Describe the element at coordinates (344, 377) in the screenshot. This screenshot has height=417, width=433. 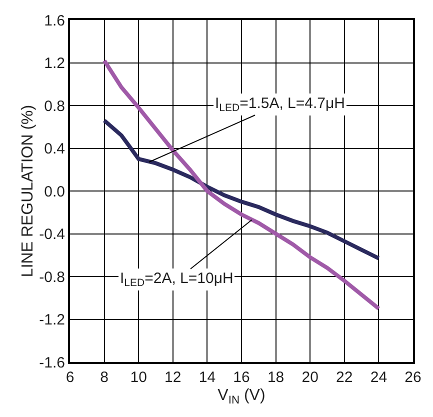
I see `x-tick-label: 22` at that location.